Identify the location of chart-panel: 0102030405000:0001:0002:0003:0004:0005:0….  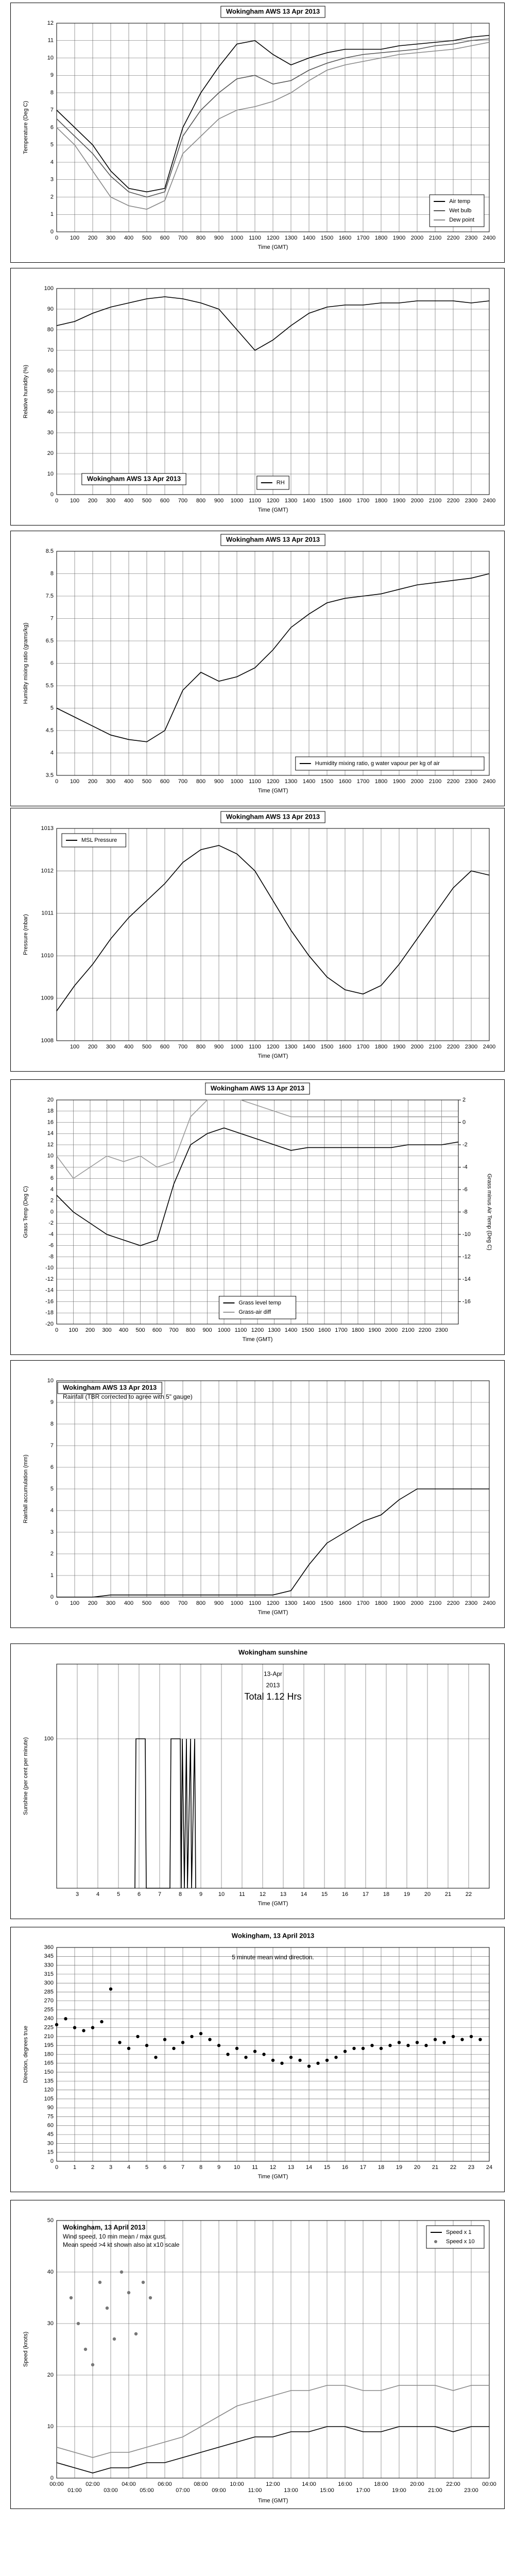
(257, 2354).